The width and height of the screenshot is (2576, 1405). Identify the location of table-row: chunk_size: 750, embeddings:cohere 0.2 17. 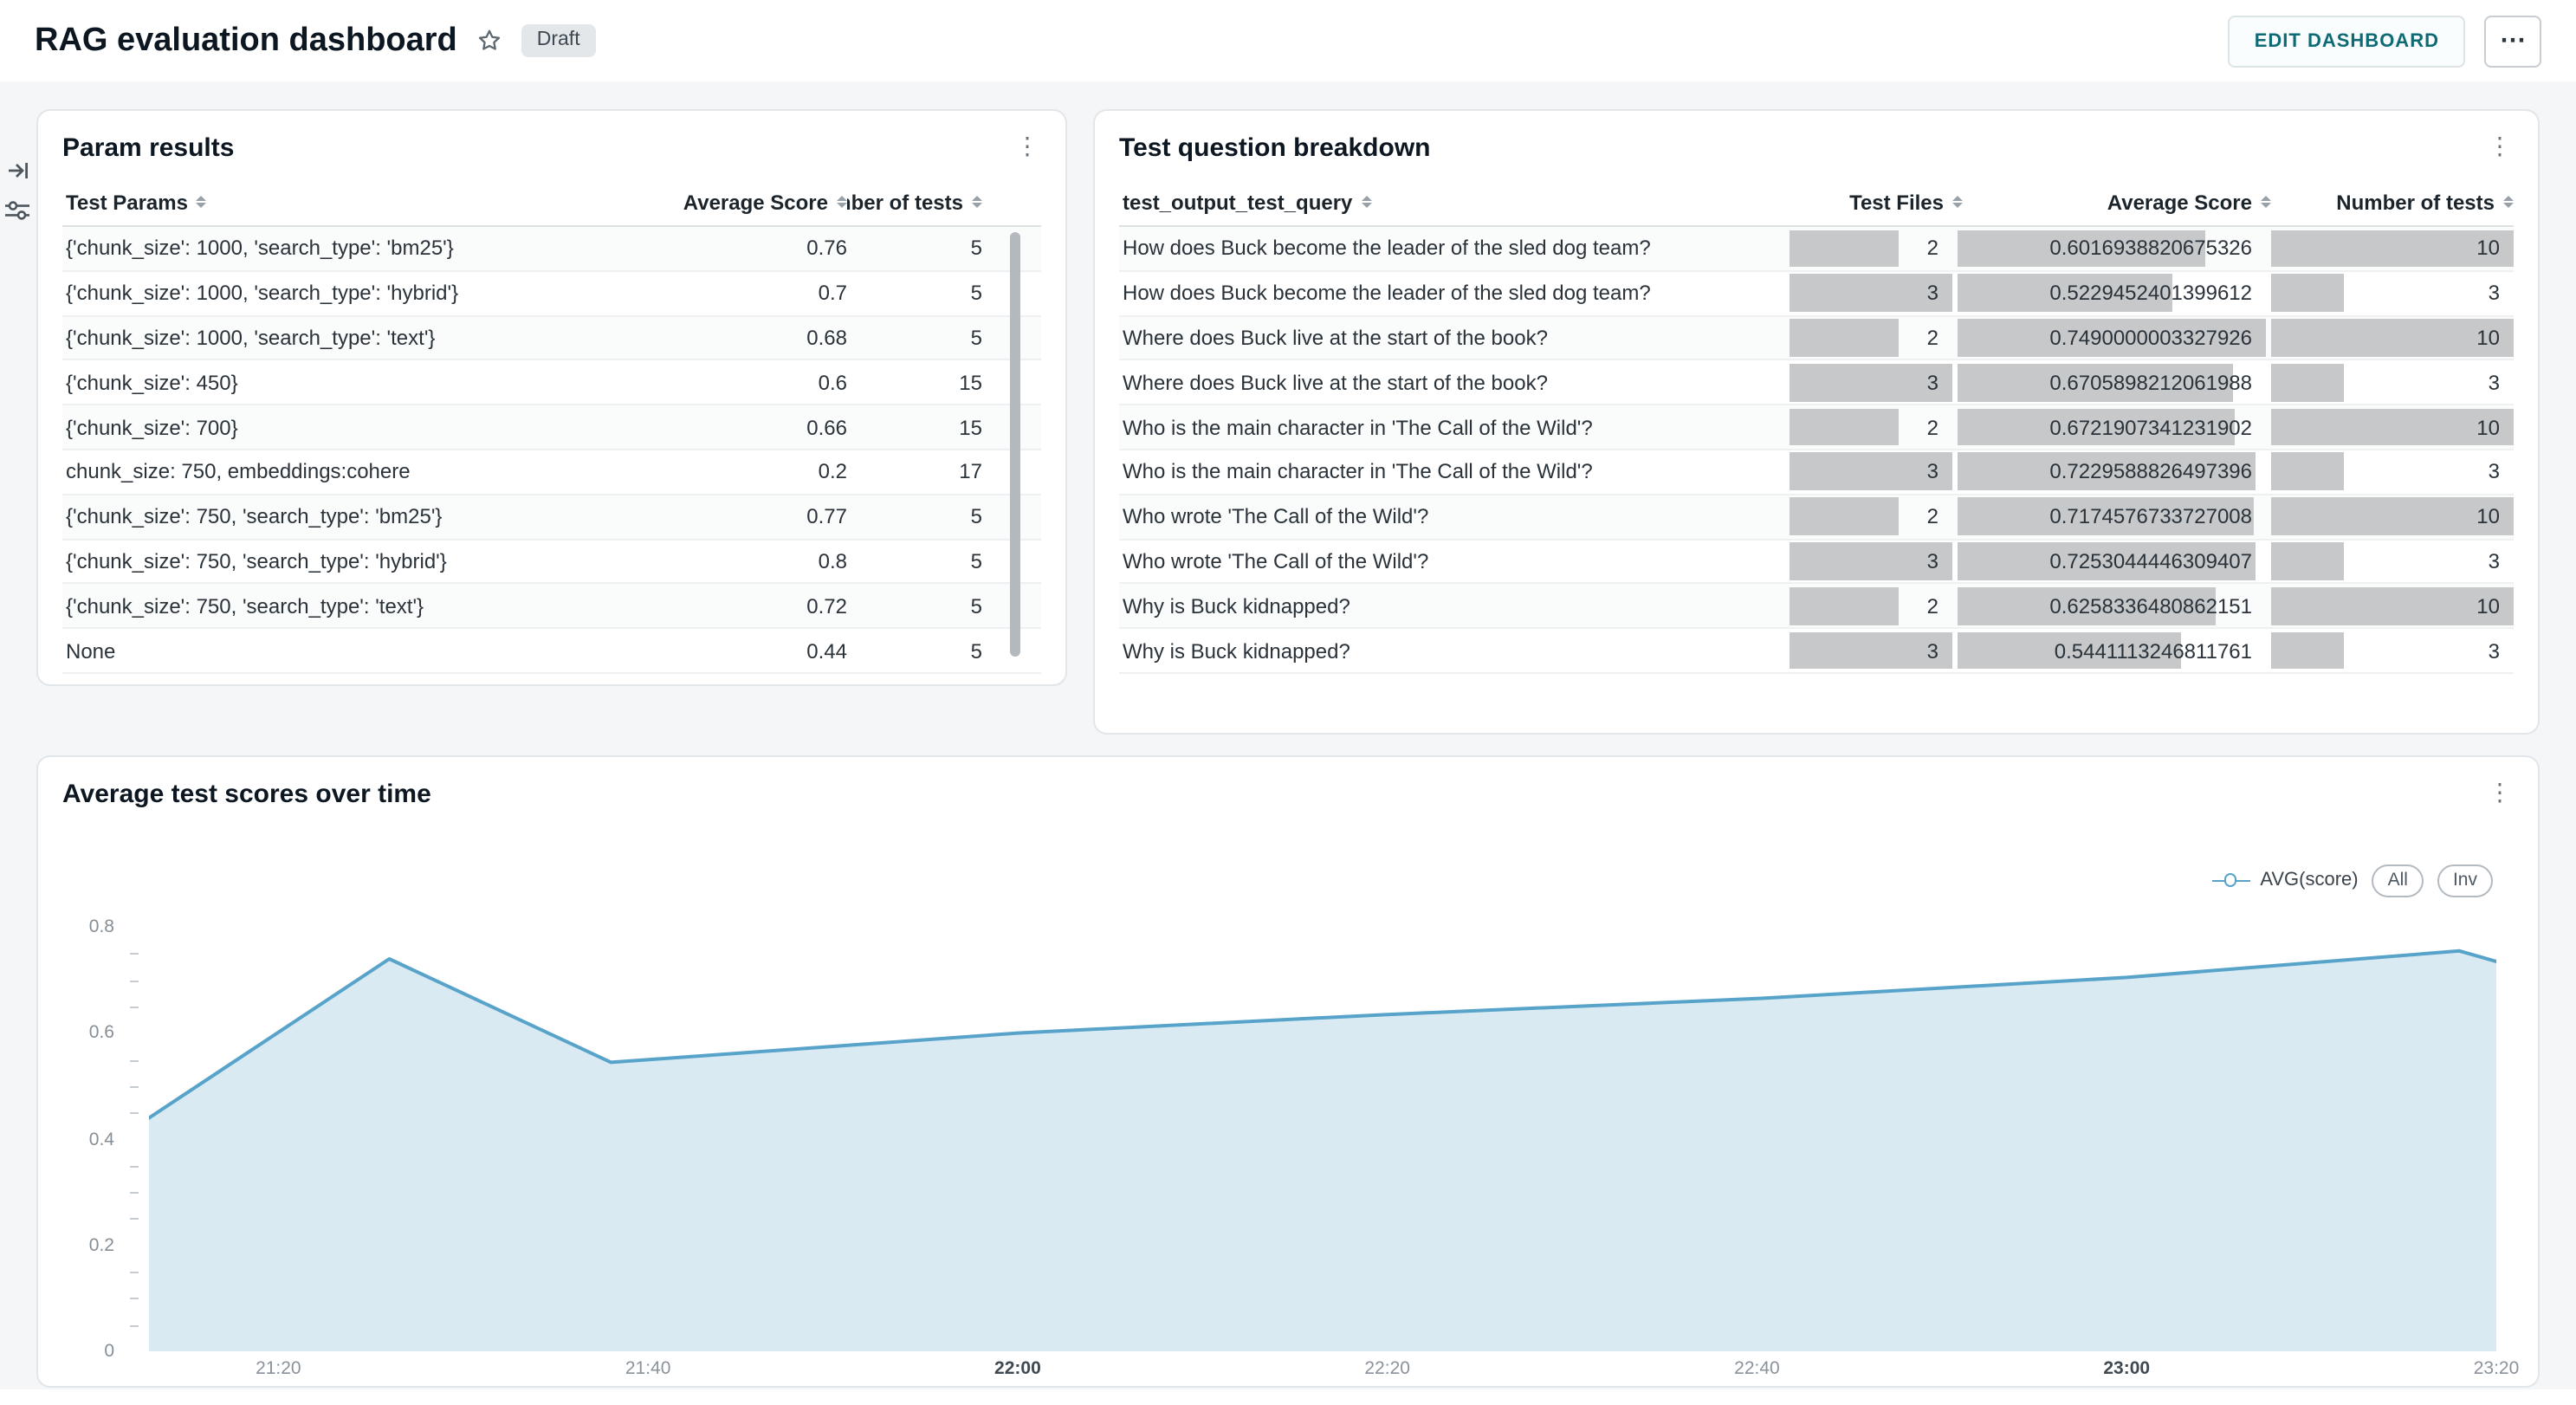
(551, 472).